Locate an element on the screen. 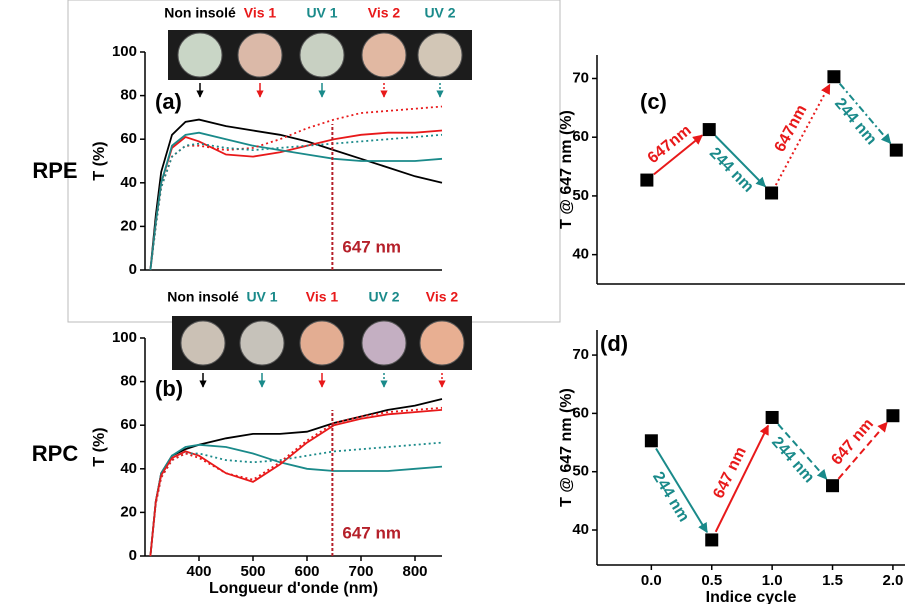  arrow-label: 647nm is located at coordinates (791, 128).